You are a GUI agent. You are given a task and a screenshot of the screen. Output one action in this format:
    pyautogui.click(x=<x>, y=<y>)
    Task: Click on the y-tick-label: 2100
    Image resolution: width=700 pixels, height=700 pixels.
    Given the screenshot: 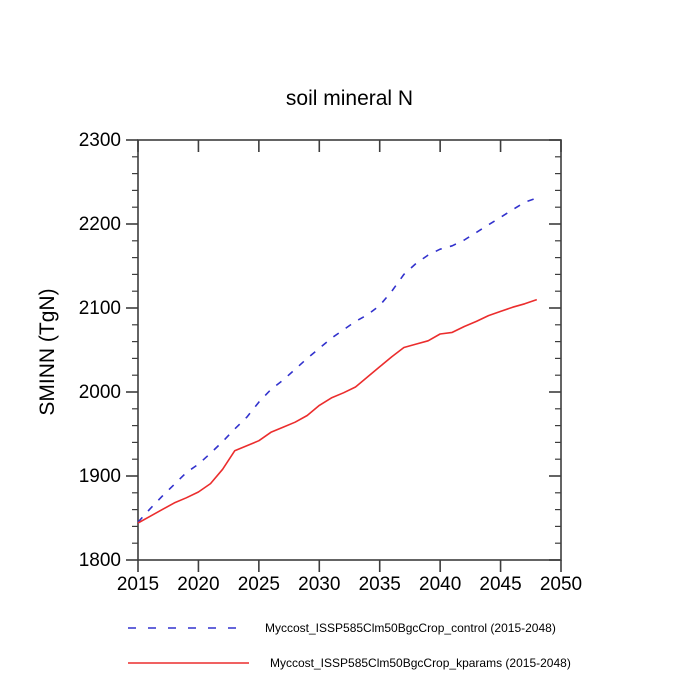 What is the action you would take?
    pyautogui.click(x=100, y=308)
    